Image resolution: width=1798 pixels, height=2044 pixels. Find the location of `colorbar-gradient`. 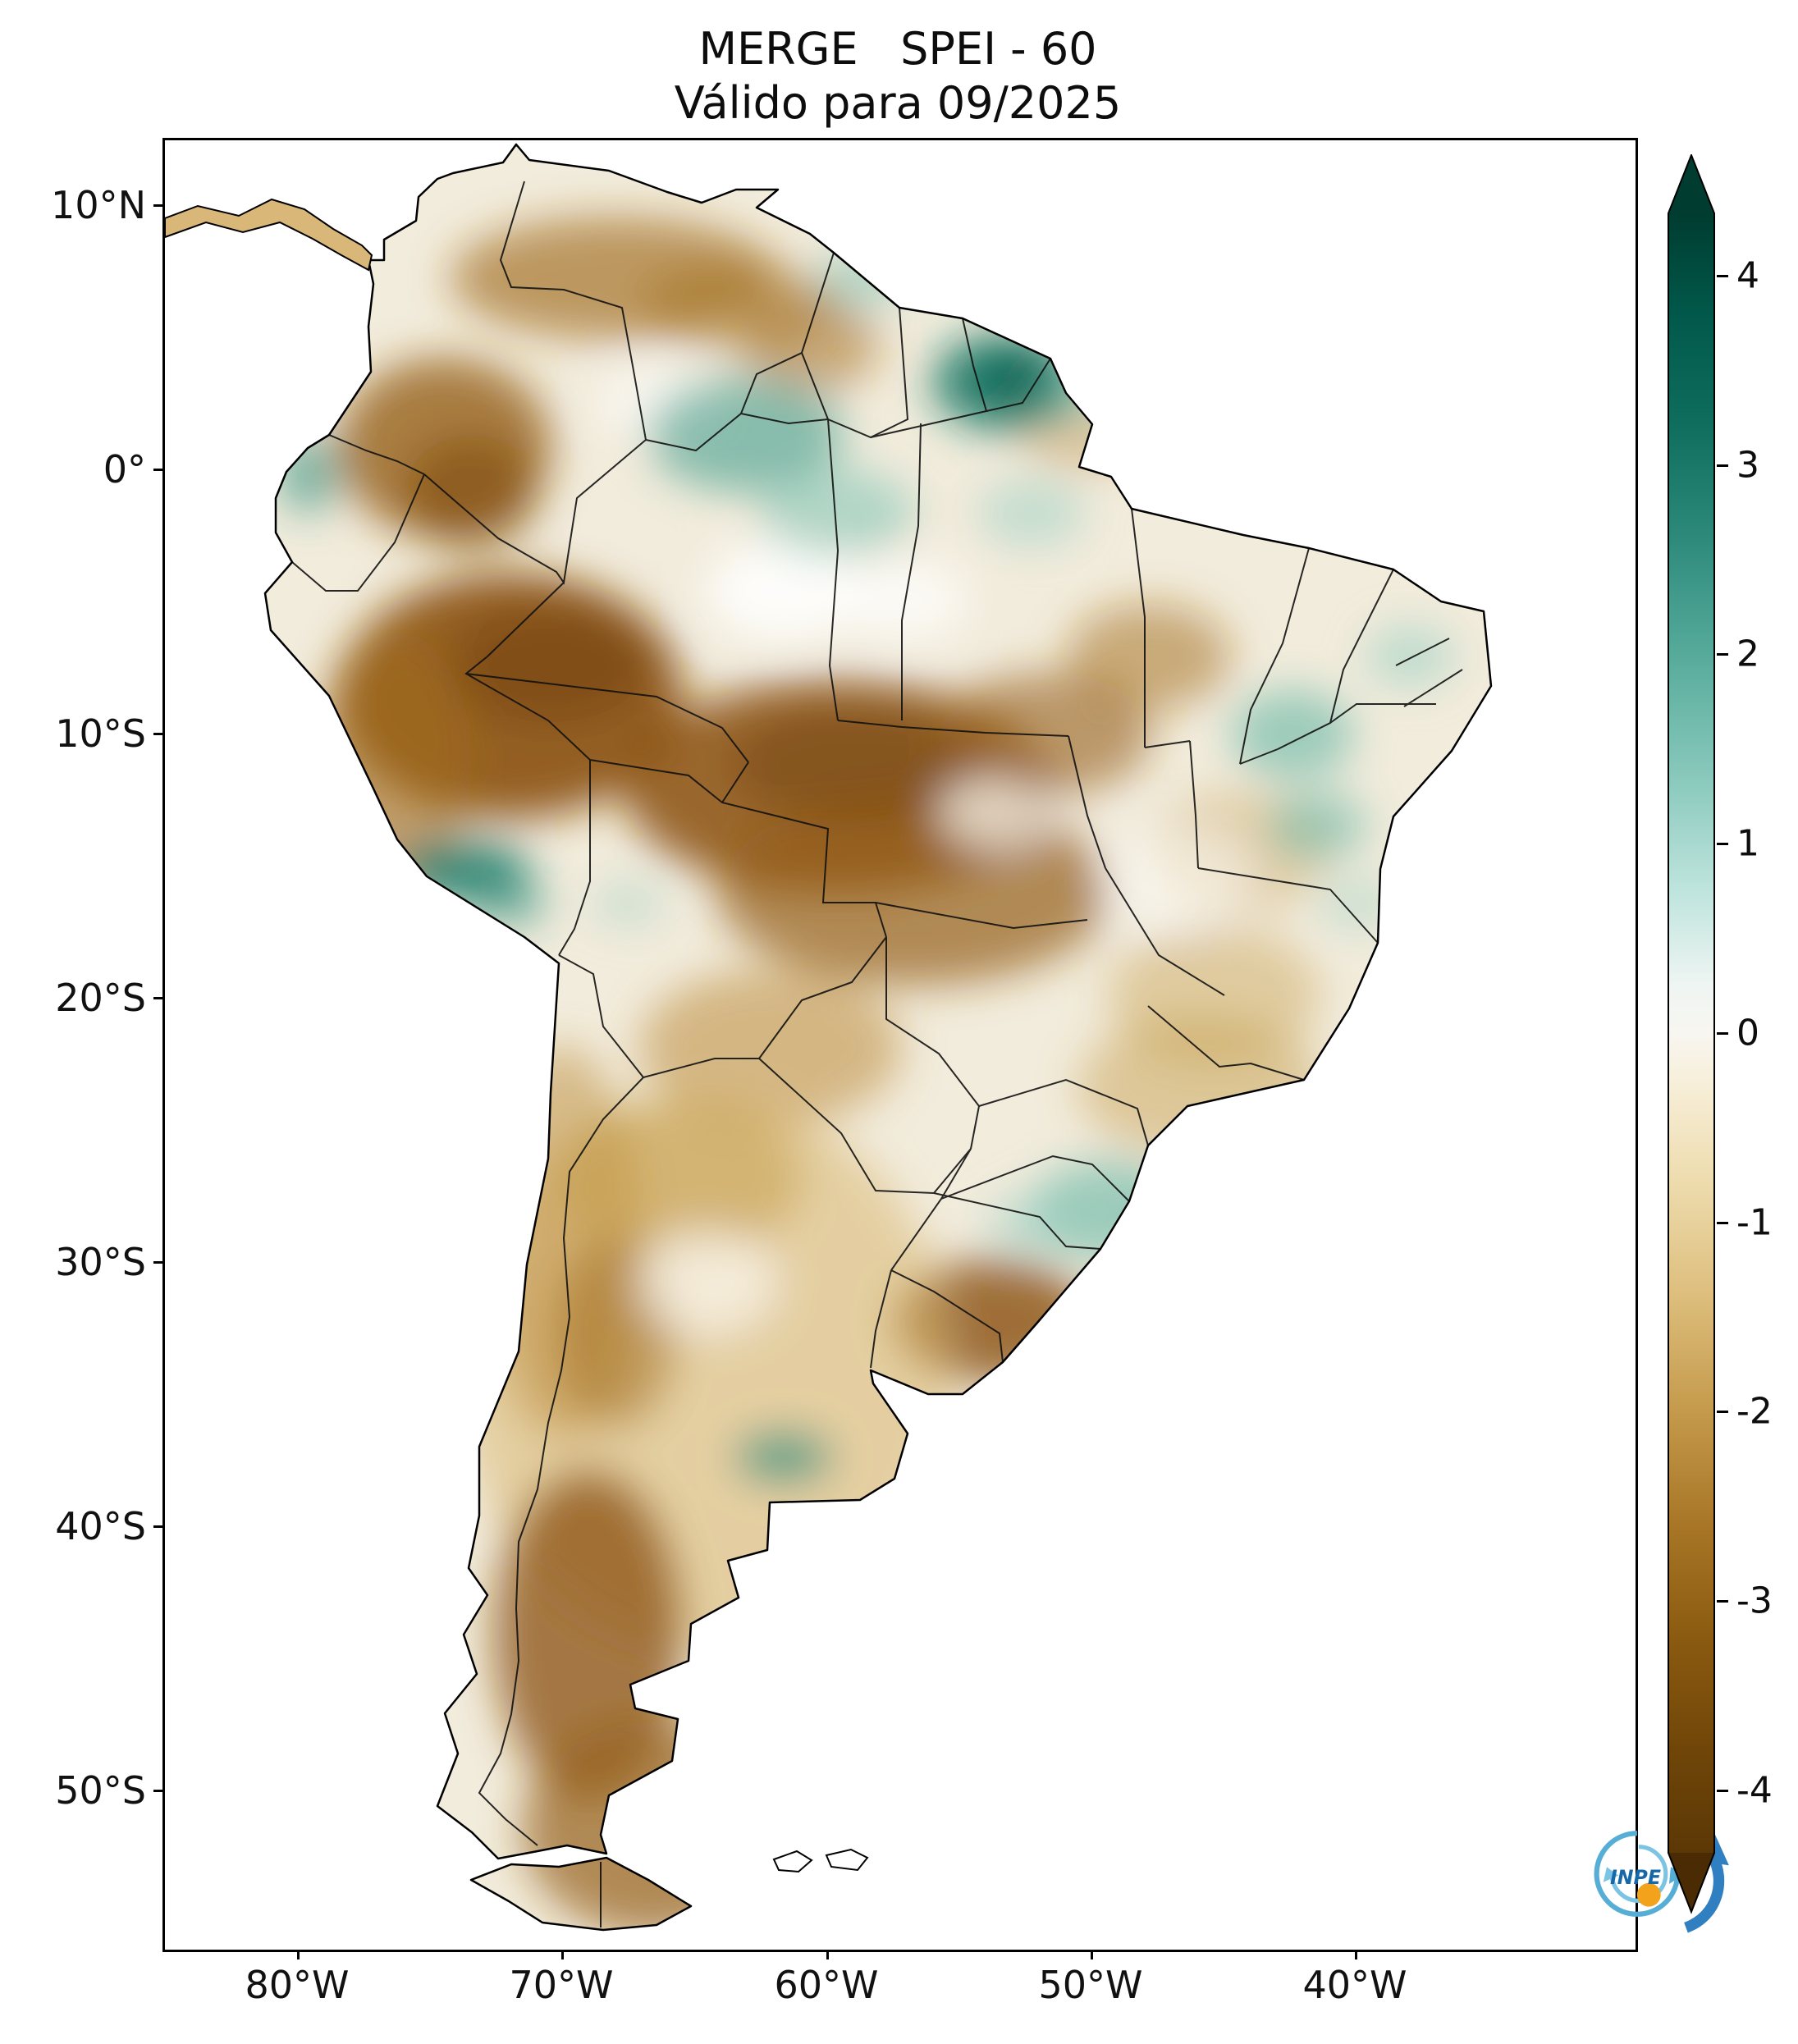

colorbar-gradient is located at coordinates (1691, 1034).